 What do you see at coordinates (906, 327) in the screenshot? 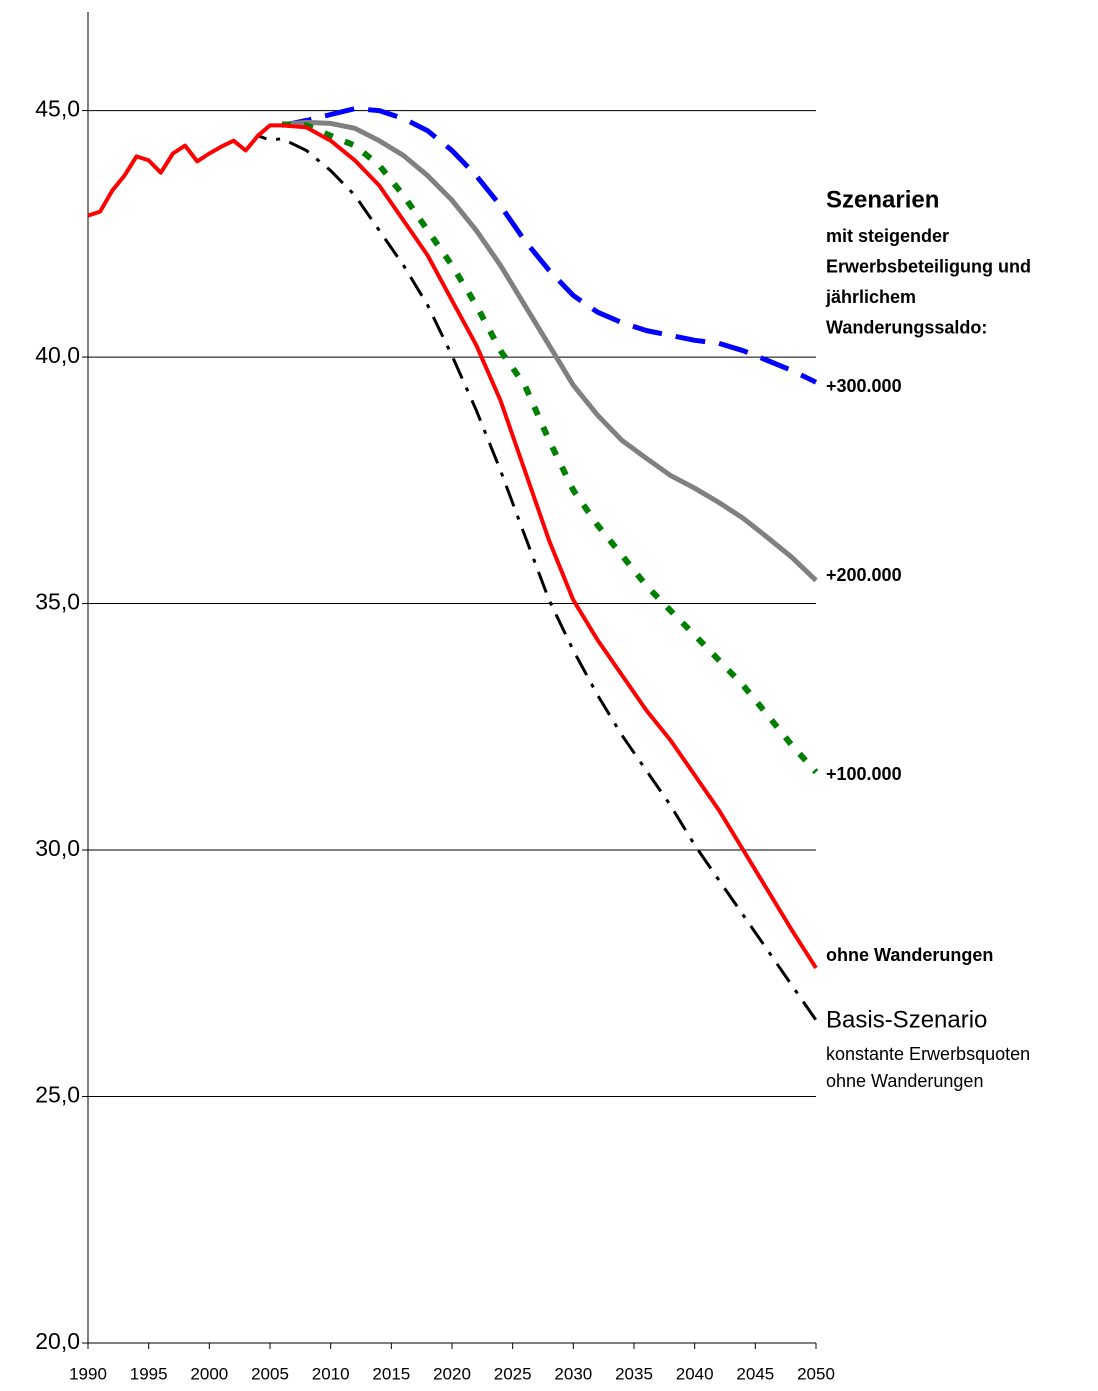
I see `annotation: Wanderungssaldo:` at bounding box center [906, 327].